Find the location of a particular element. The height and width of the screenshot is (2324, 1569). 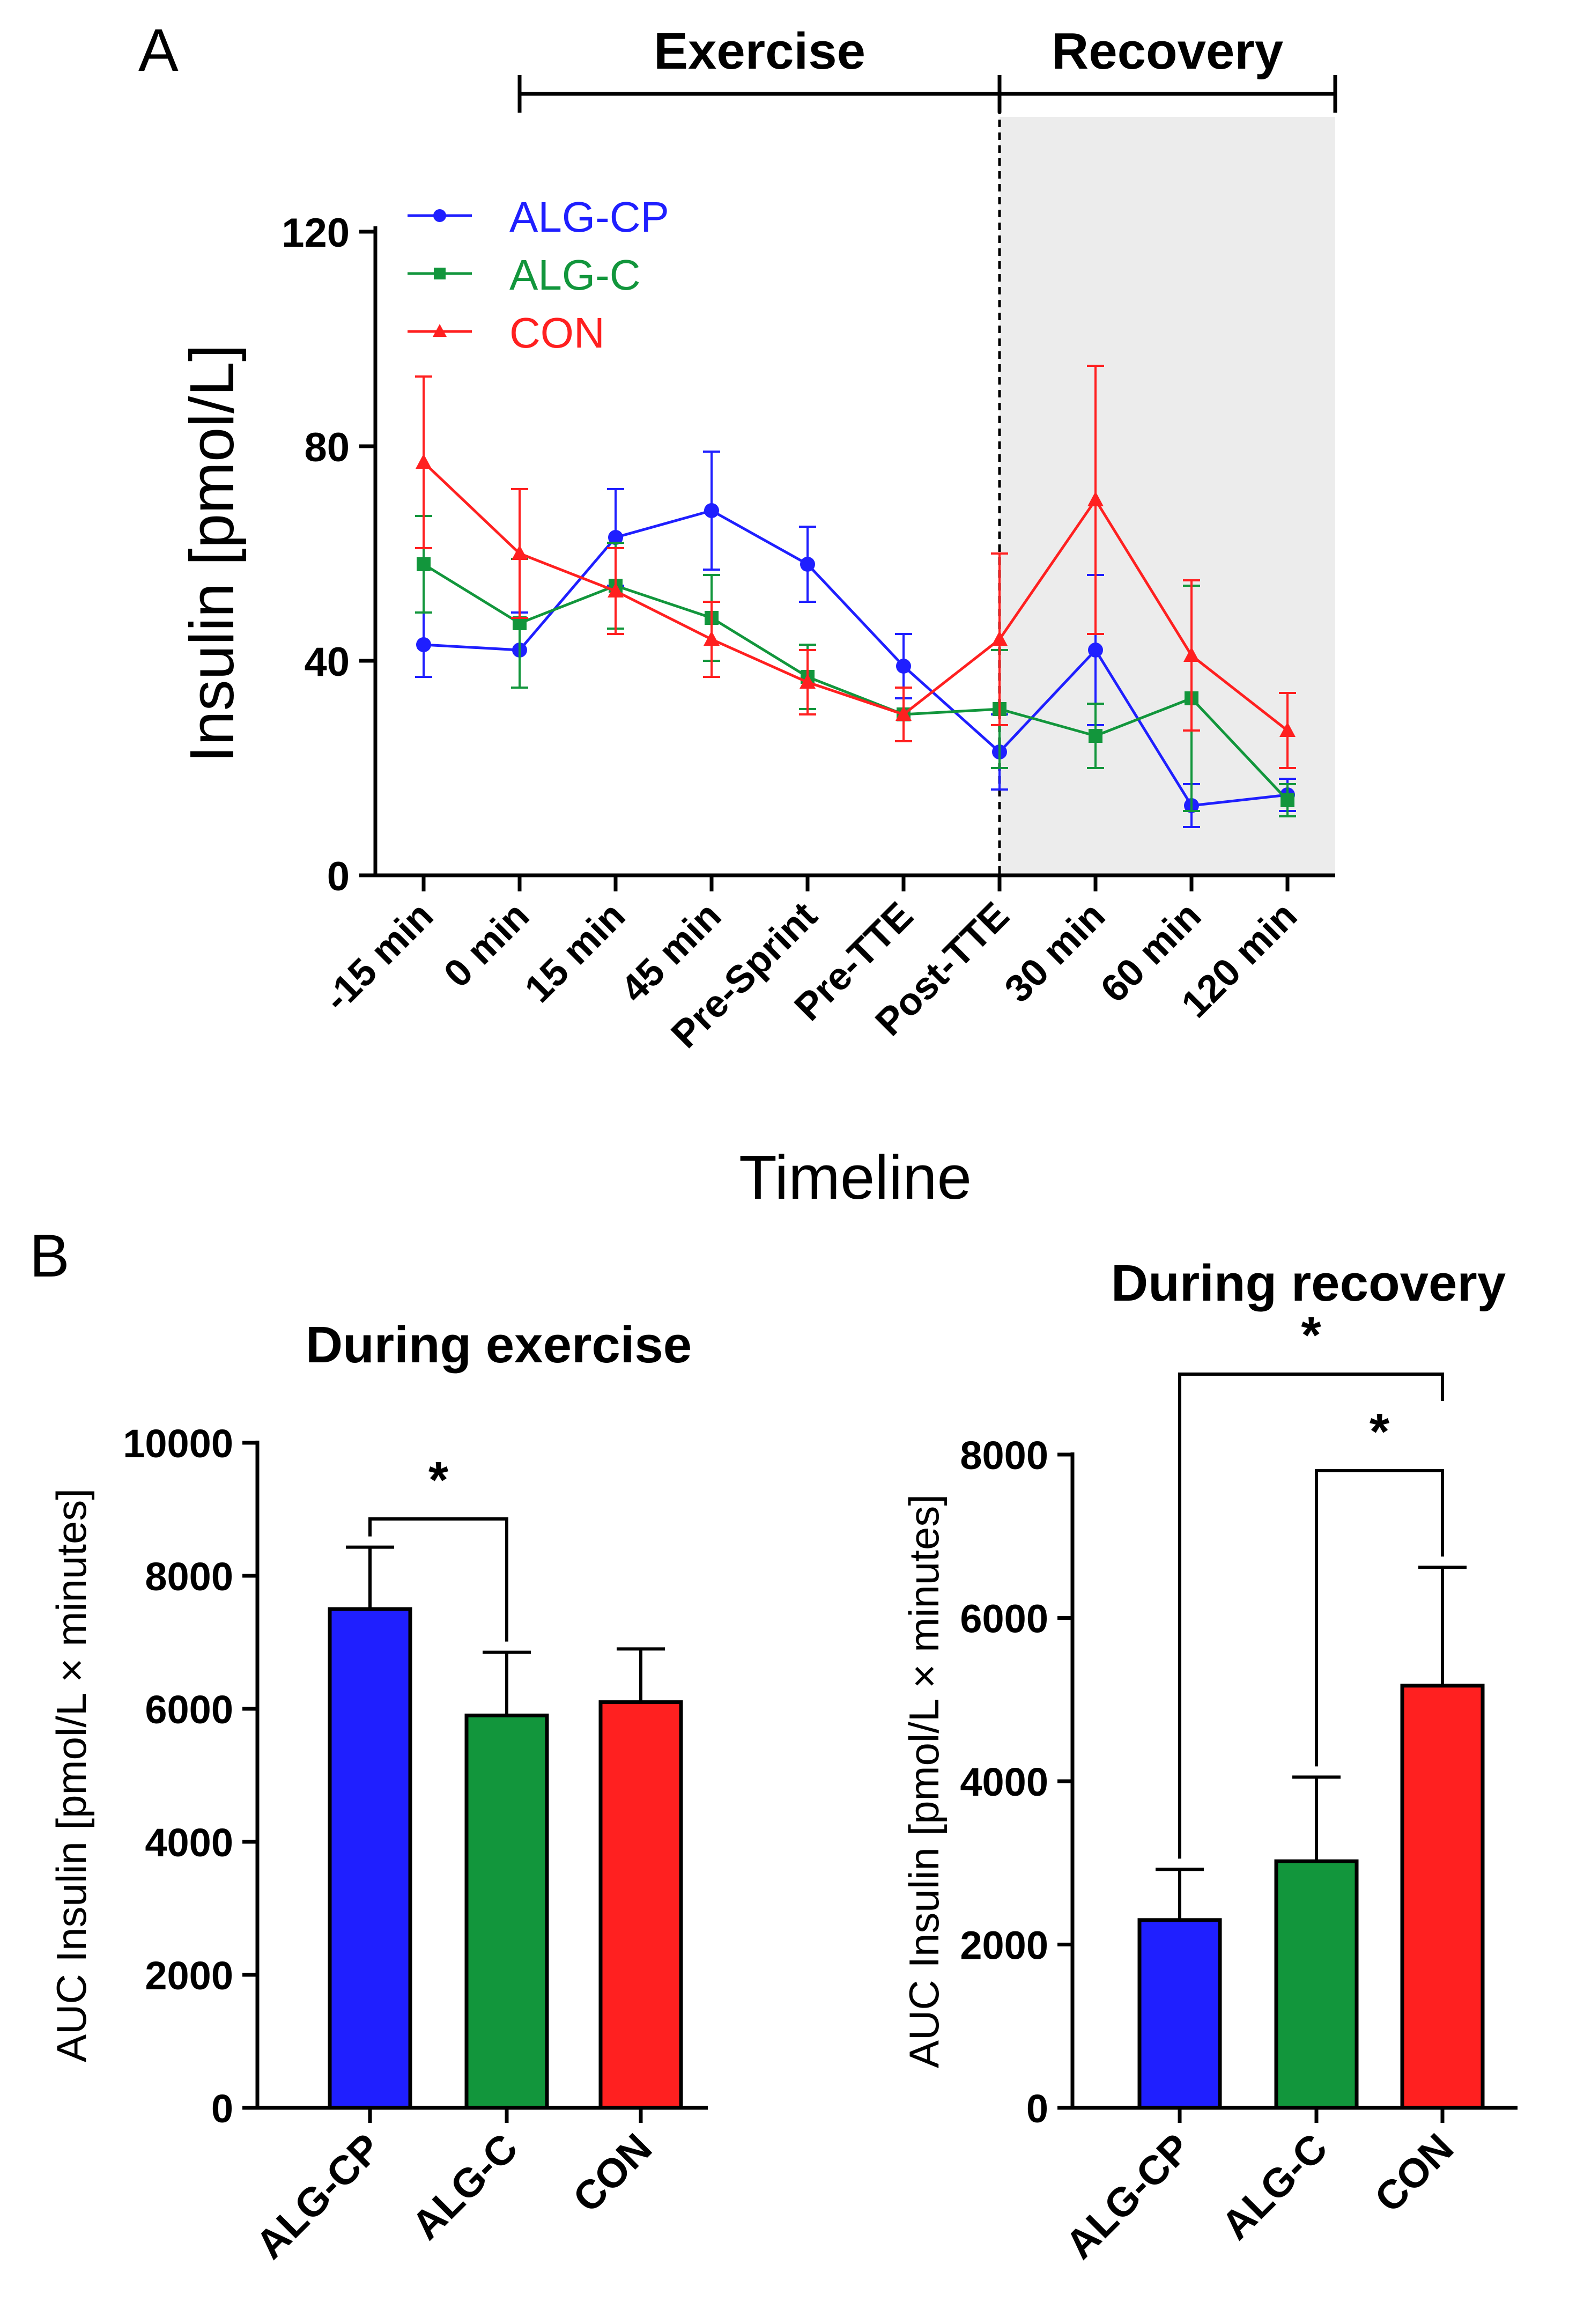

x-tick-label: 15 min is located at coordinates (574, 952).